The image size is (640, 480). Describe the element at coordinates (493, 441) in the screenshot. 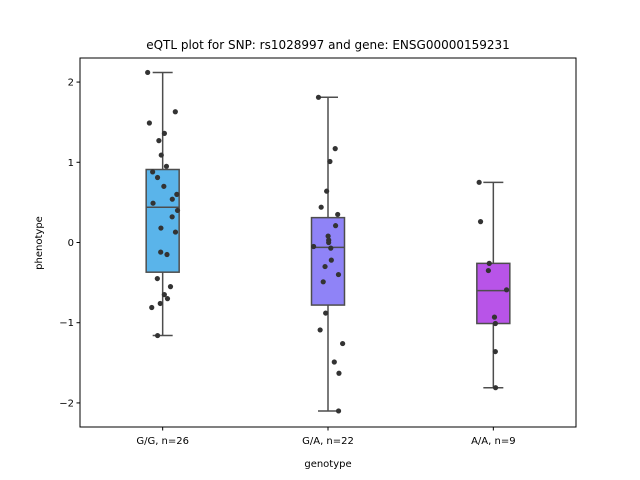

I see `x-tick-label: A/A, n=9` at that location.